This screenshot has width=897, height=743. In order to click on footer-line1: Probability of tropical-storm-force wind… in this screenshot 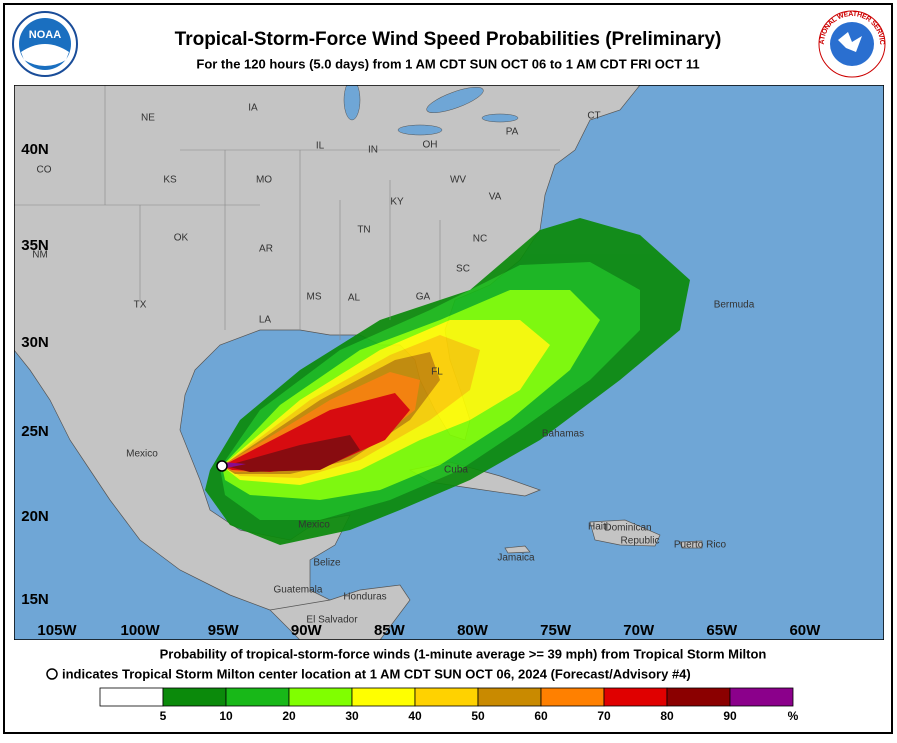, I will do `click(463, 653)`.